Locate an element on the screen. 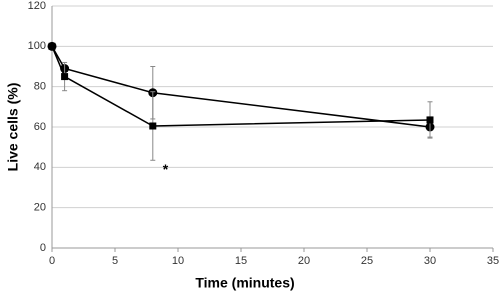  y-tick-label: 40 is located at coordinates (40, 167).